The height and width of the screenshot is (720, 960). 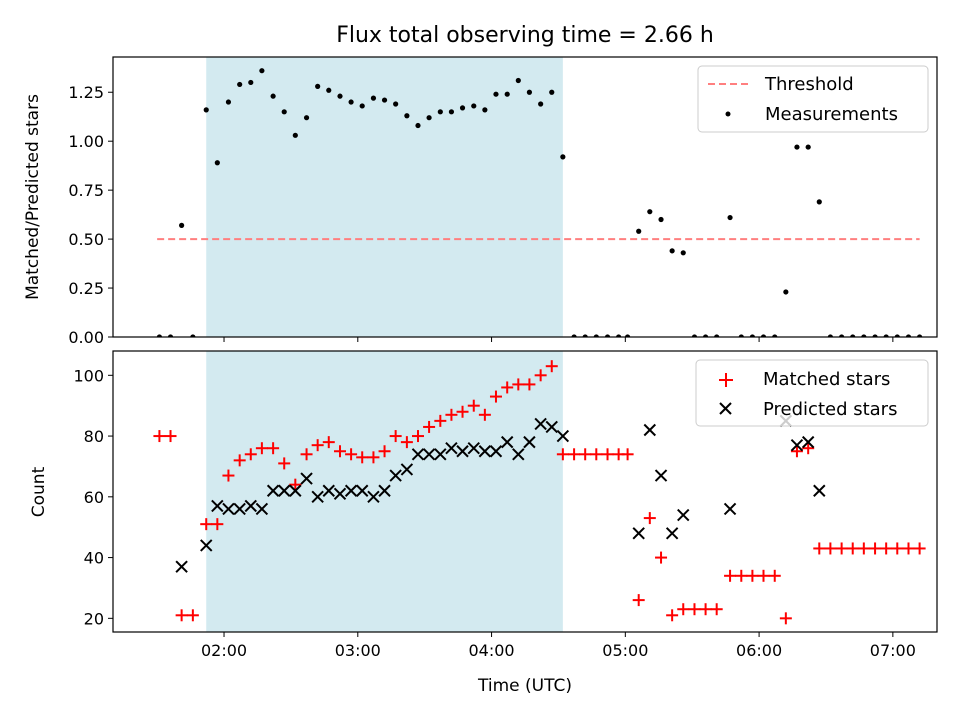 I want to click on legend-measurements-swatch, so click(x=728, y=114).